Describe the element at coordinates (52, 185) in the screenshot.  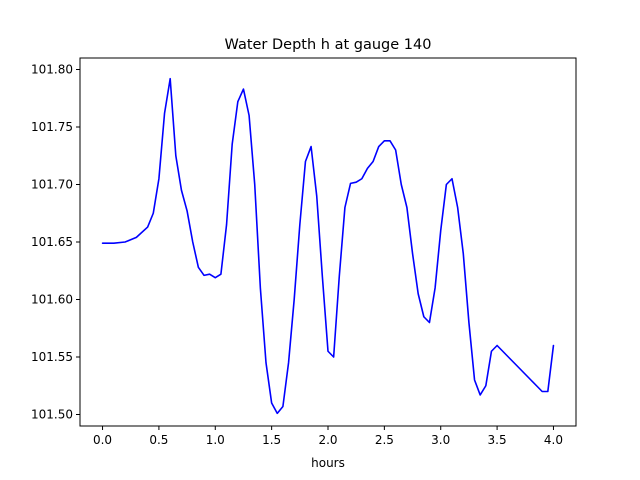
I see `y-tick-label: 101.70` at that location.